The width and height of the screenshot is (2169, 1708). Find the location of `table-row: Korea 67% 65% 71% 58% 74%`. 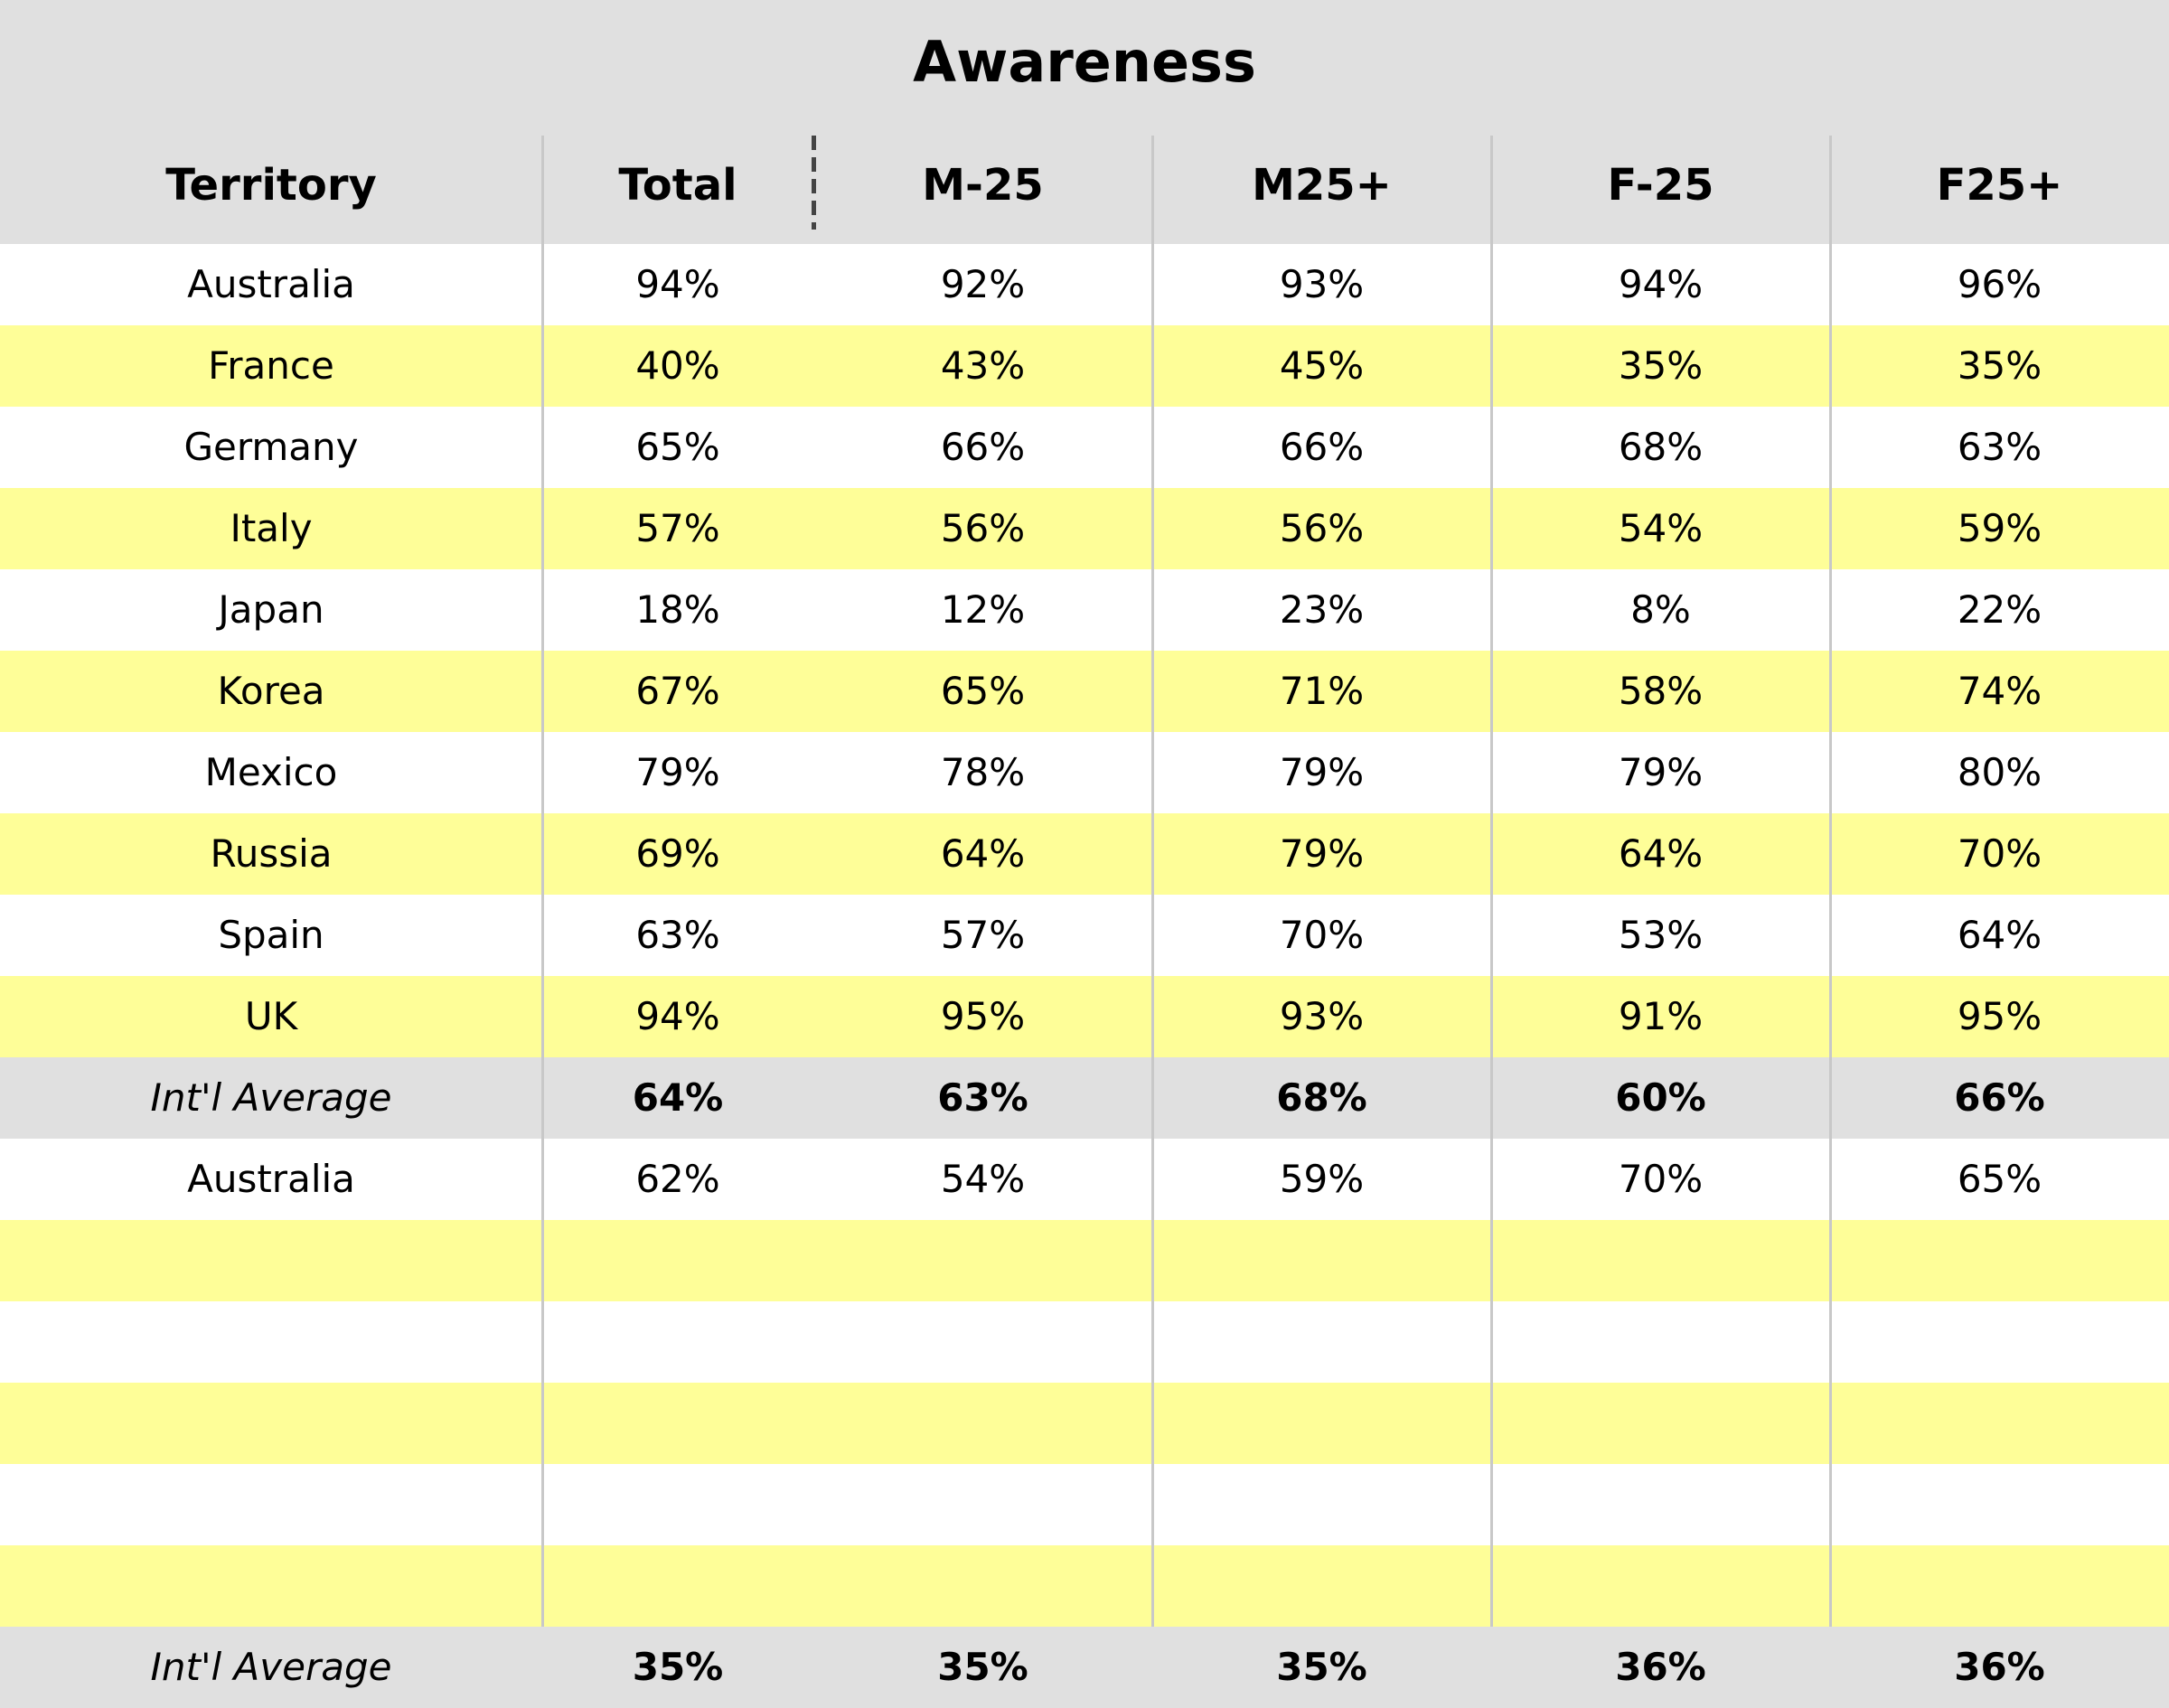

table-row: Korea 67% 65% 71% 58% 74% is located at coordinates (1084, 691).